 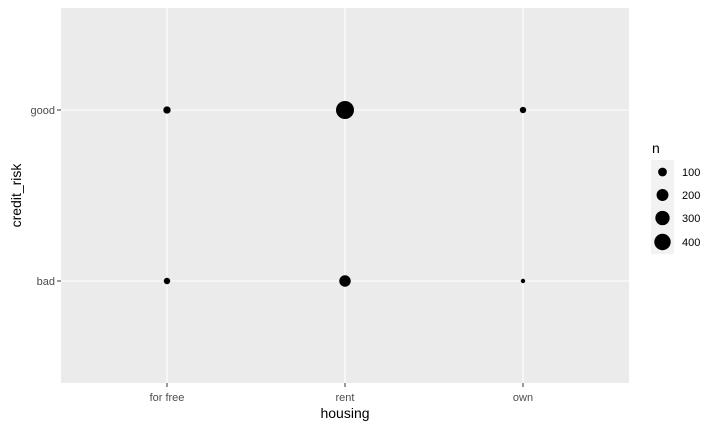 I want to click on y-tick-label: bad, so click(x=46, y=282).